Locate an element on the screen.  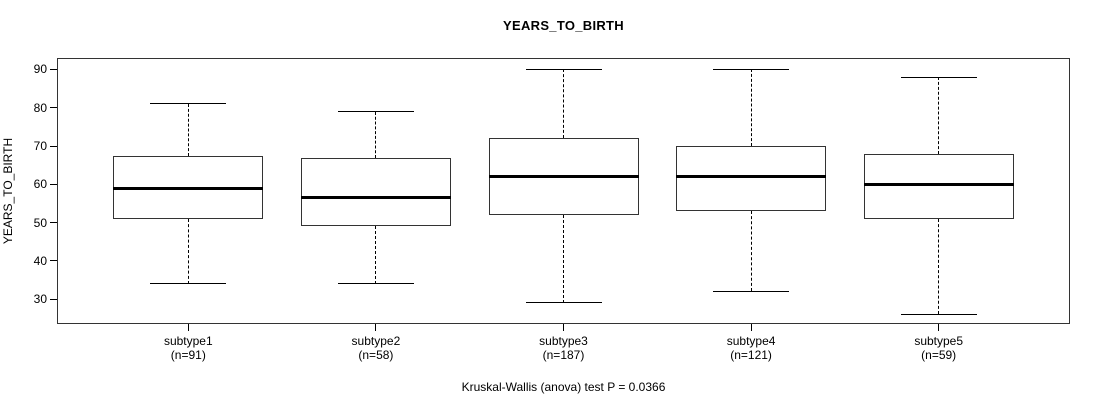
x-tick-label: subtype3 (n=187) is located at coordinates (564, 348).